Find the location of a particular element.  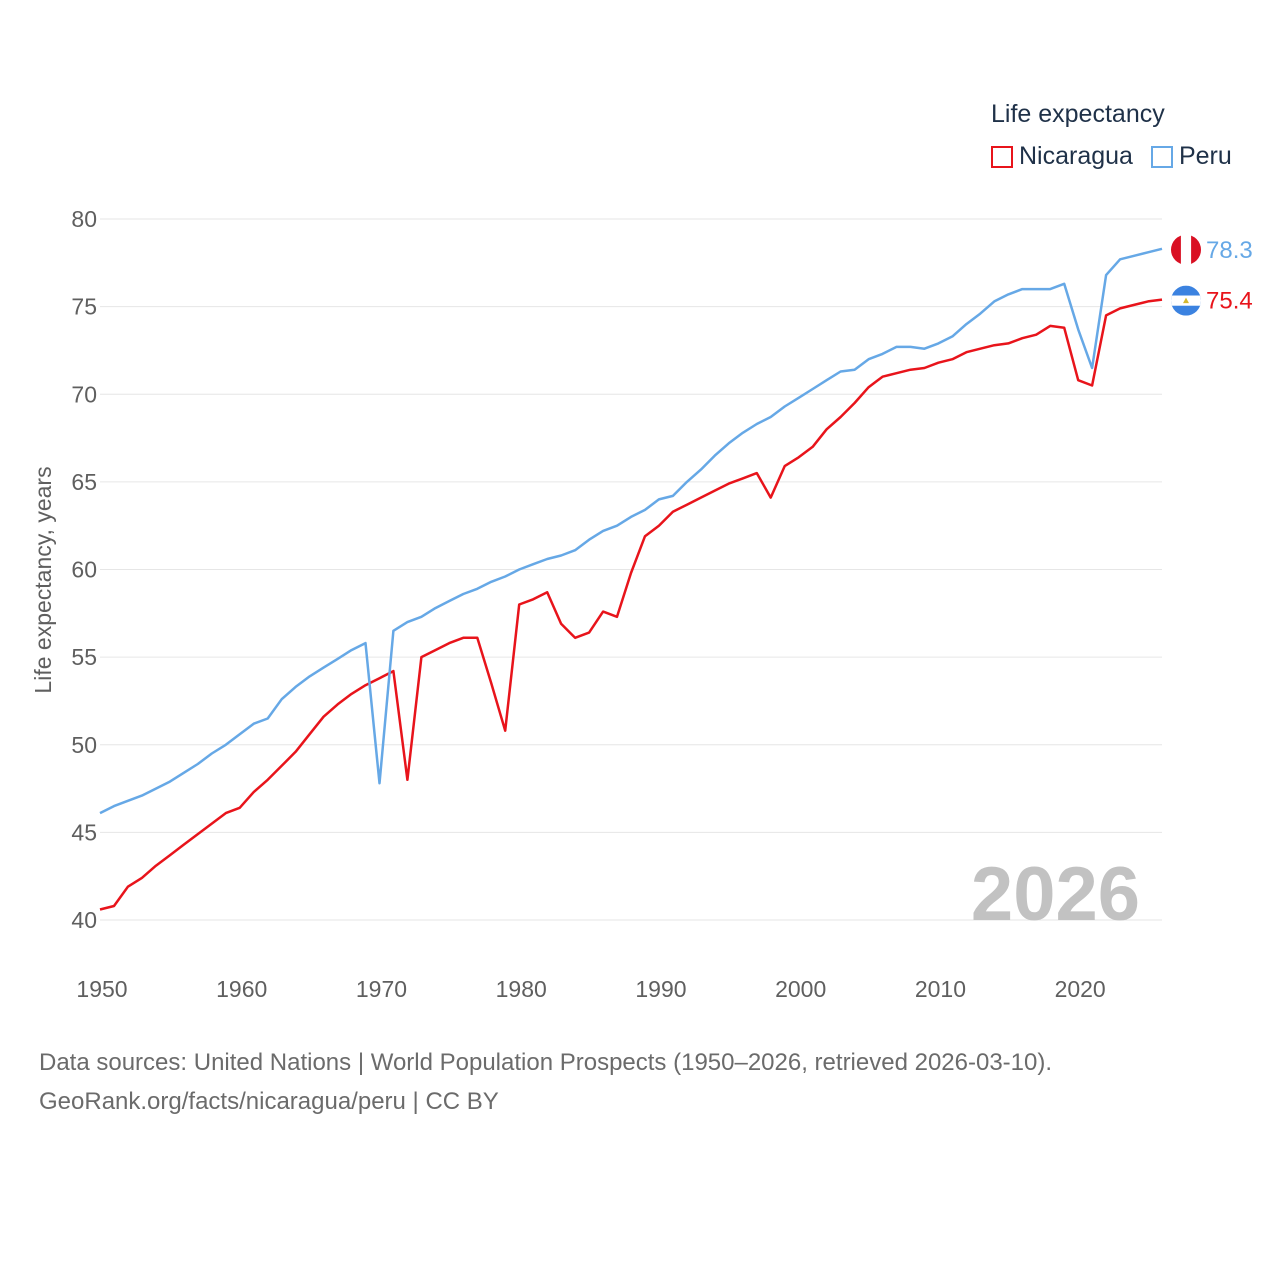

legend-label-peru: Peru is located at coordinates (1205, 156).